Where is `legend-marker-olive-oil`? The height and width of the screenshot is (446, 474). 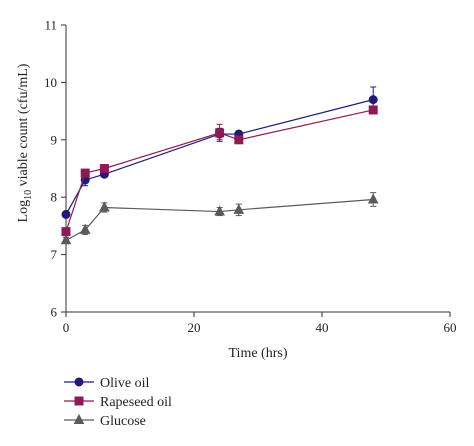 legend-marker-olive-oil is located at coordinates (79, 382).